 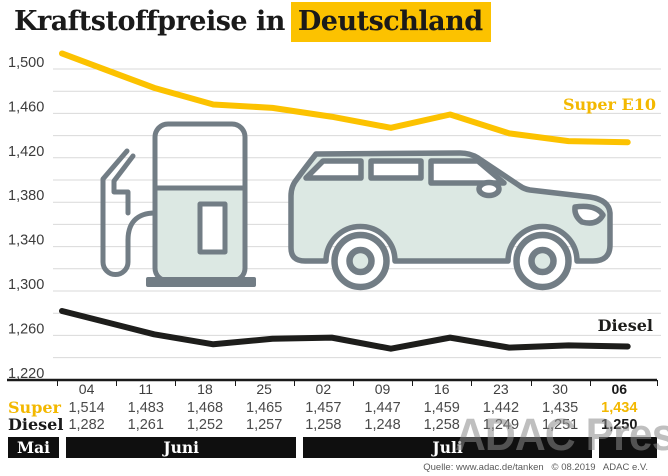 I want to click on axis-end-tick, so click(x=657, y=383).